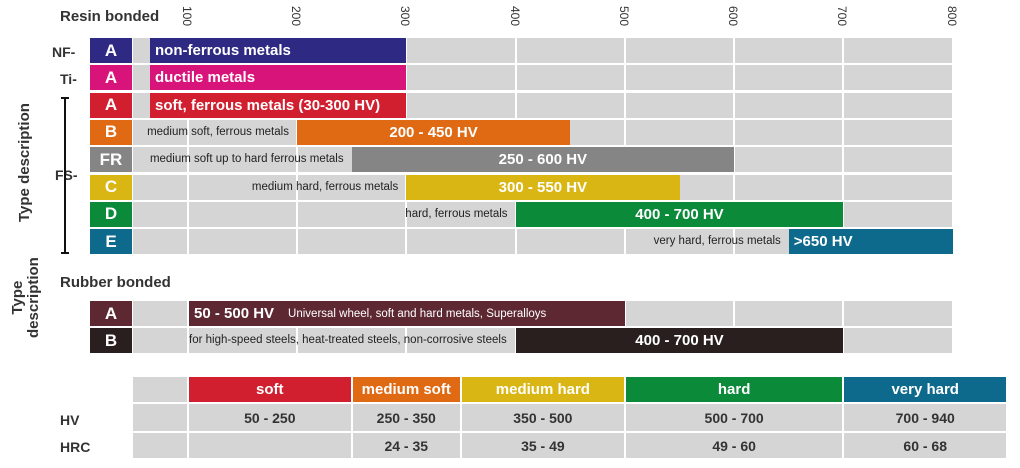  What do you see at coordinates (64, 52) in the screenshot?
I see `group-label-nf: NF-` at bounding box center [64, 52].